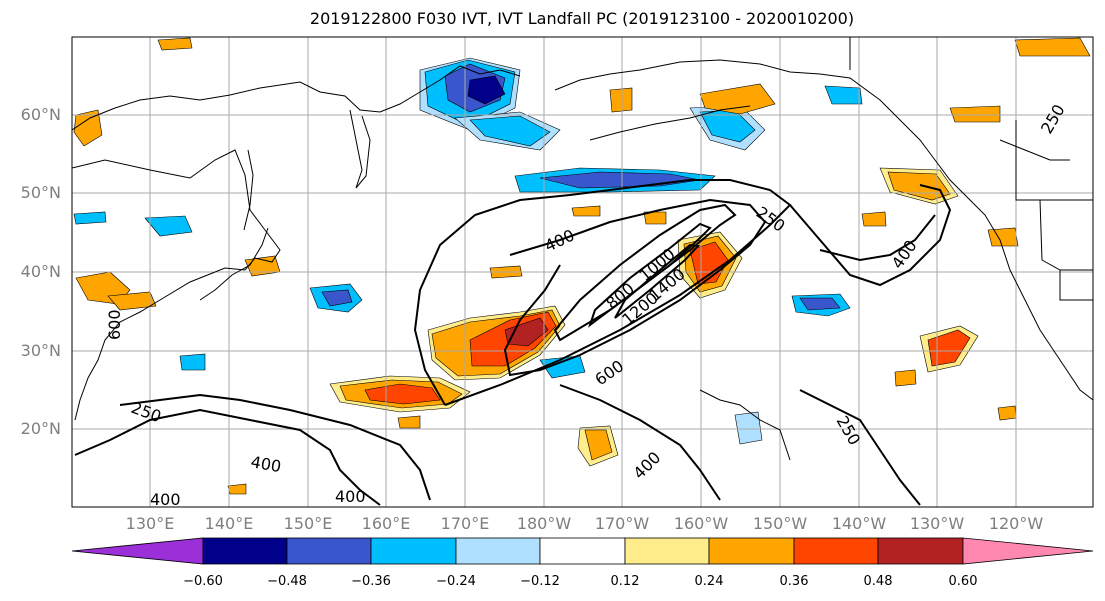 The image size is (1105, 601). Describe the element at coordinates (40, 350) in the screenshot. I see `latitude-label: 30°N` at that location.